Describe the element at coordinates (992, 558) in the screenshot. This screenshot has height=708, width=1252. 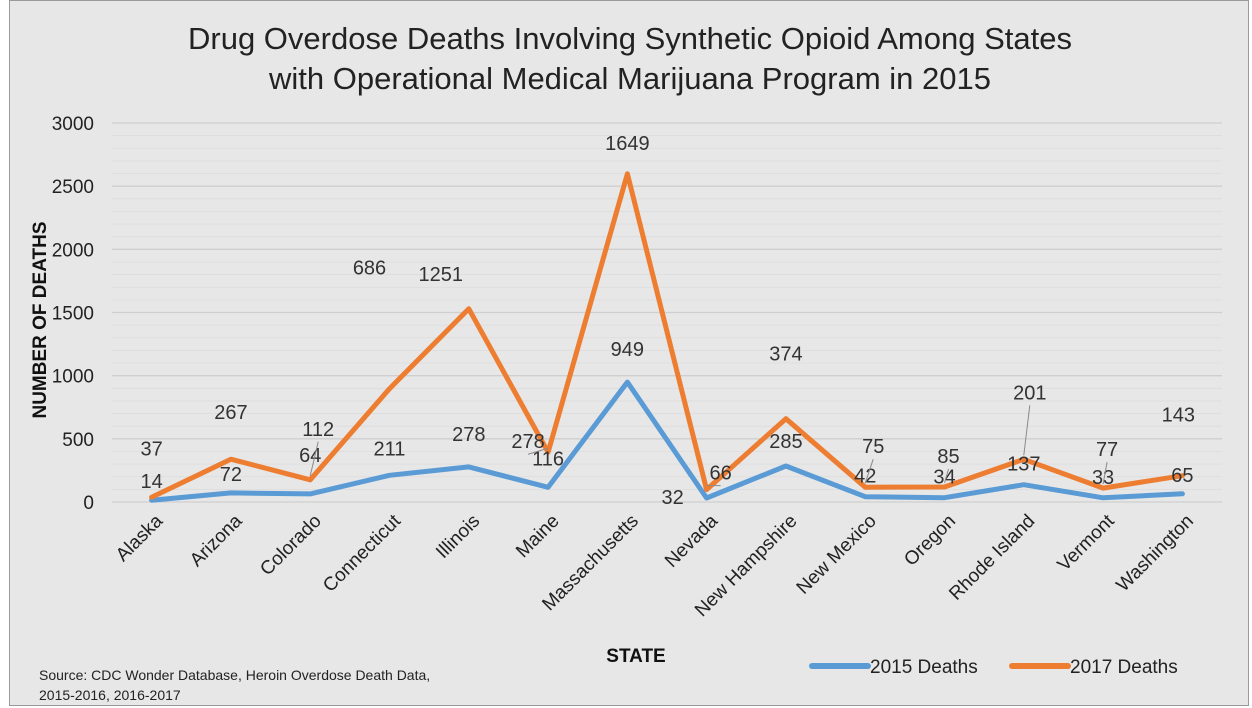
I see `x-tick-label: Rhode Island` at that location.